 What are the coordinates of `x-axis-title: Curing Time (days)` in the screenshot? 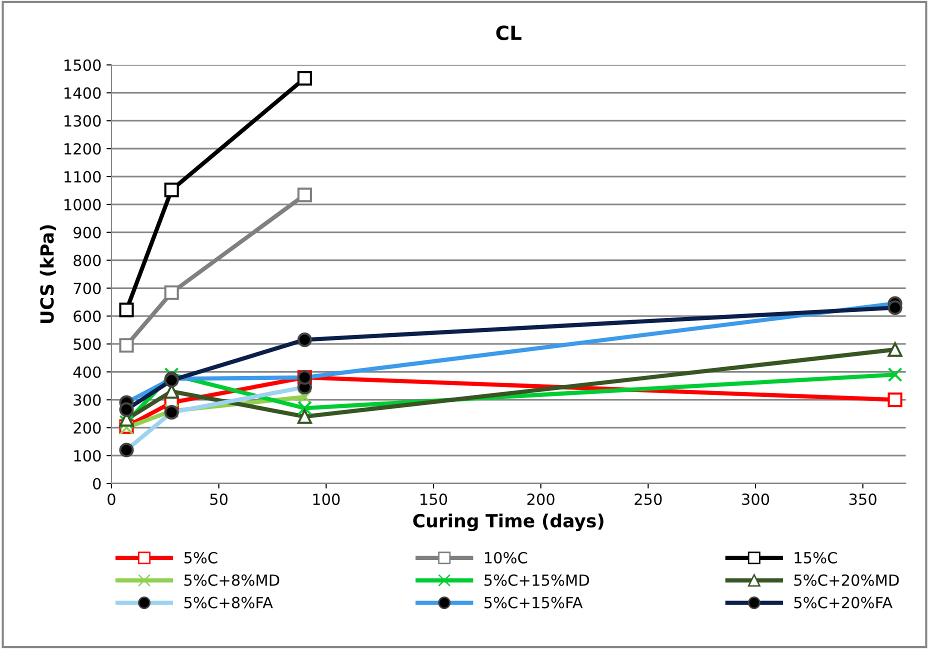 It's located at (508, 523).